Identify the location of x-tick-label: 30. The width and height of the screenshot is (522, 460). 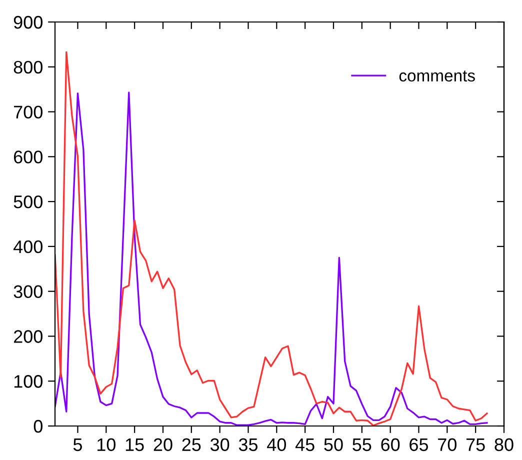
(220, 445).